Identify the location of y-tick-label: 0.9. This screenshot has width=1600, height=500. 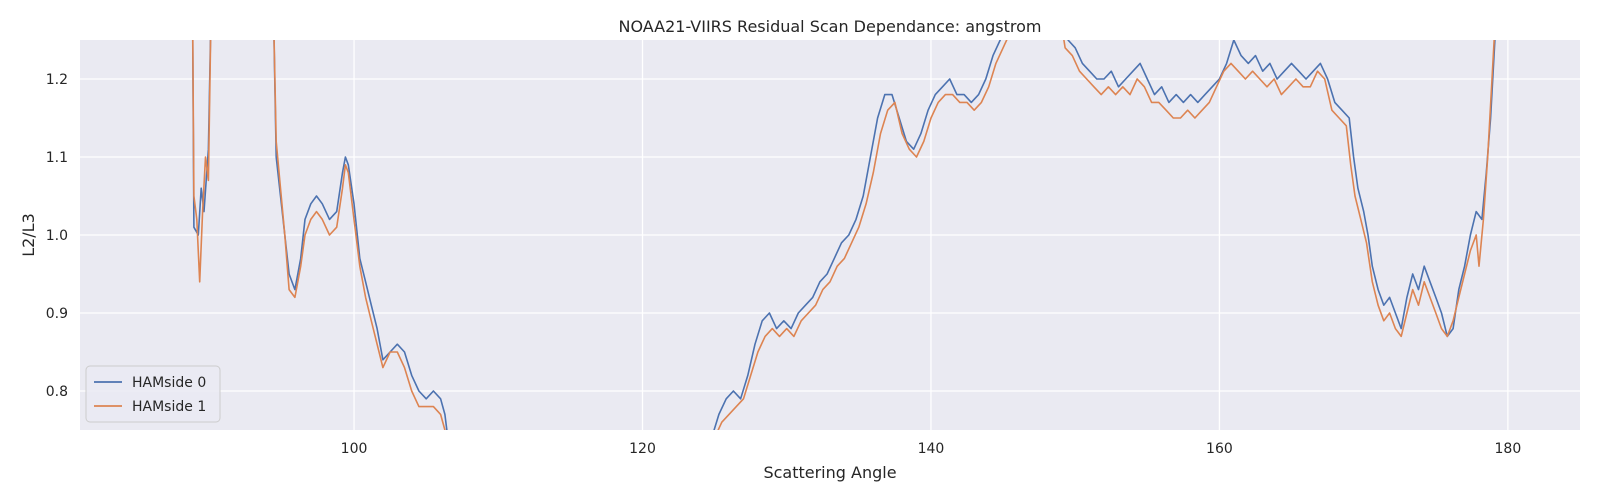
(57, 314).